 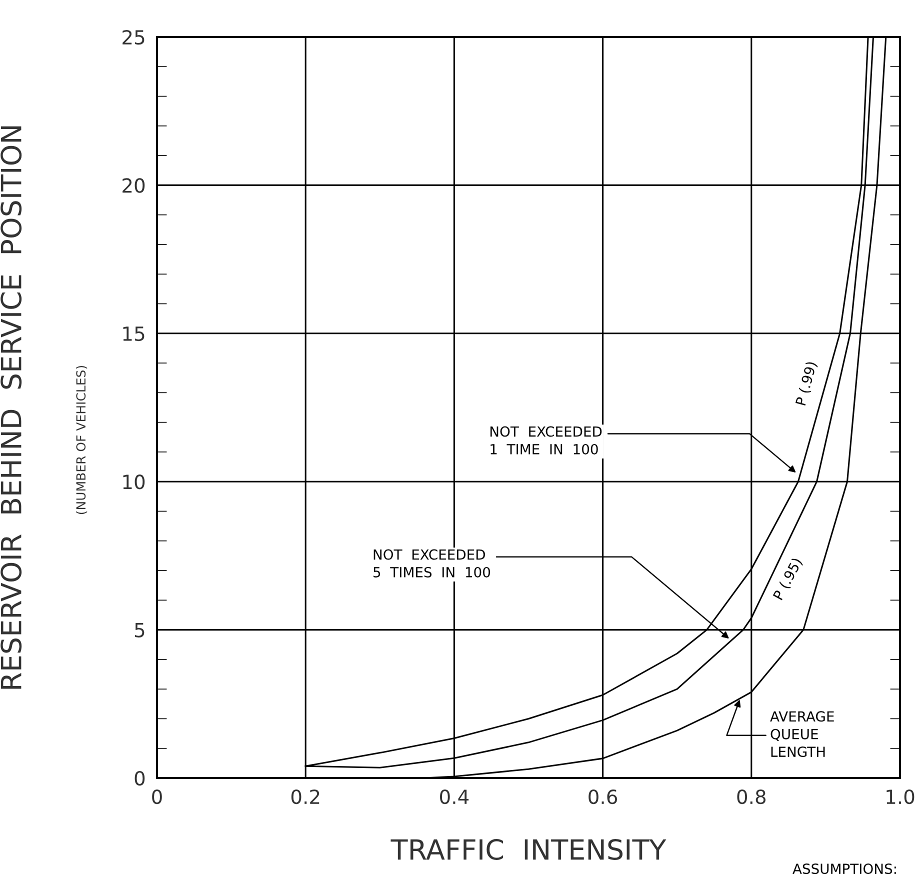 What do you see at coordinates (305, 796) in the screenshot?
I see `x-tick-label: 0.2` at bounding box center [305, 796].